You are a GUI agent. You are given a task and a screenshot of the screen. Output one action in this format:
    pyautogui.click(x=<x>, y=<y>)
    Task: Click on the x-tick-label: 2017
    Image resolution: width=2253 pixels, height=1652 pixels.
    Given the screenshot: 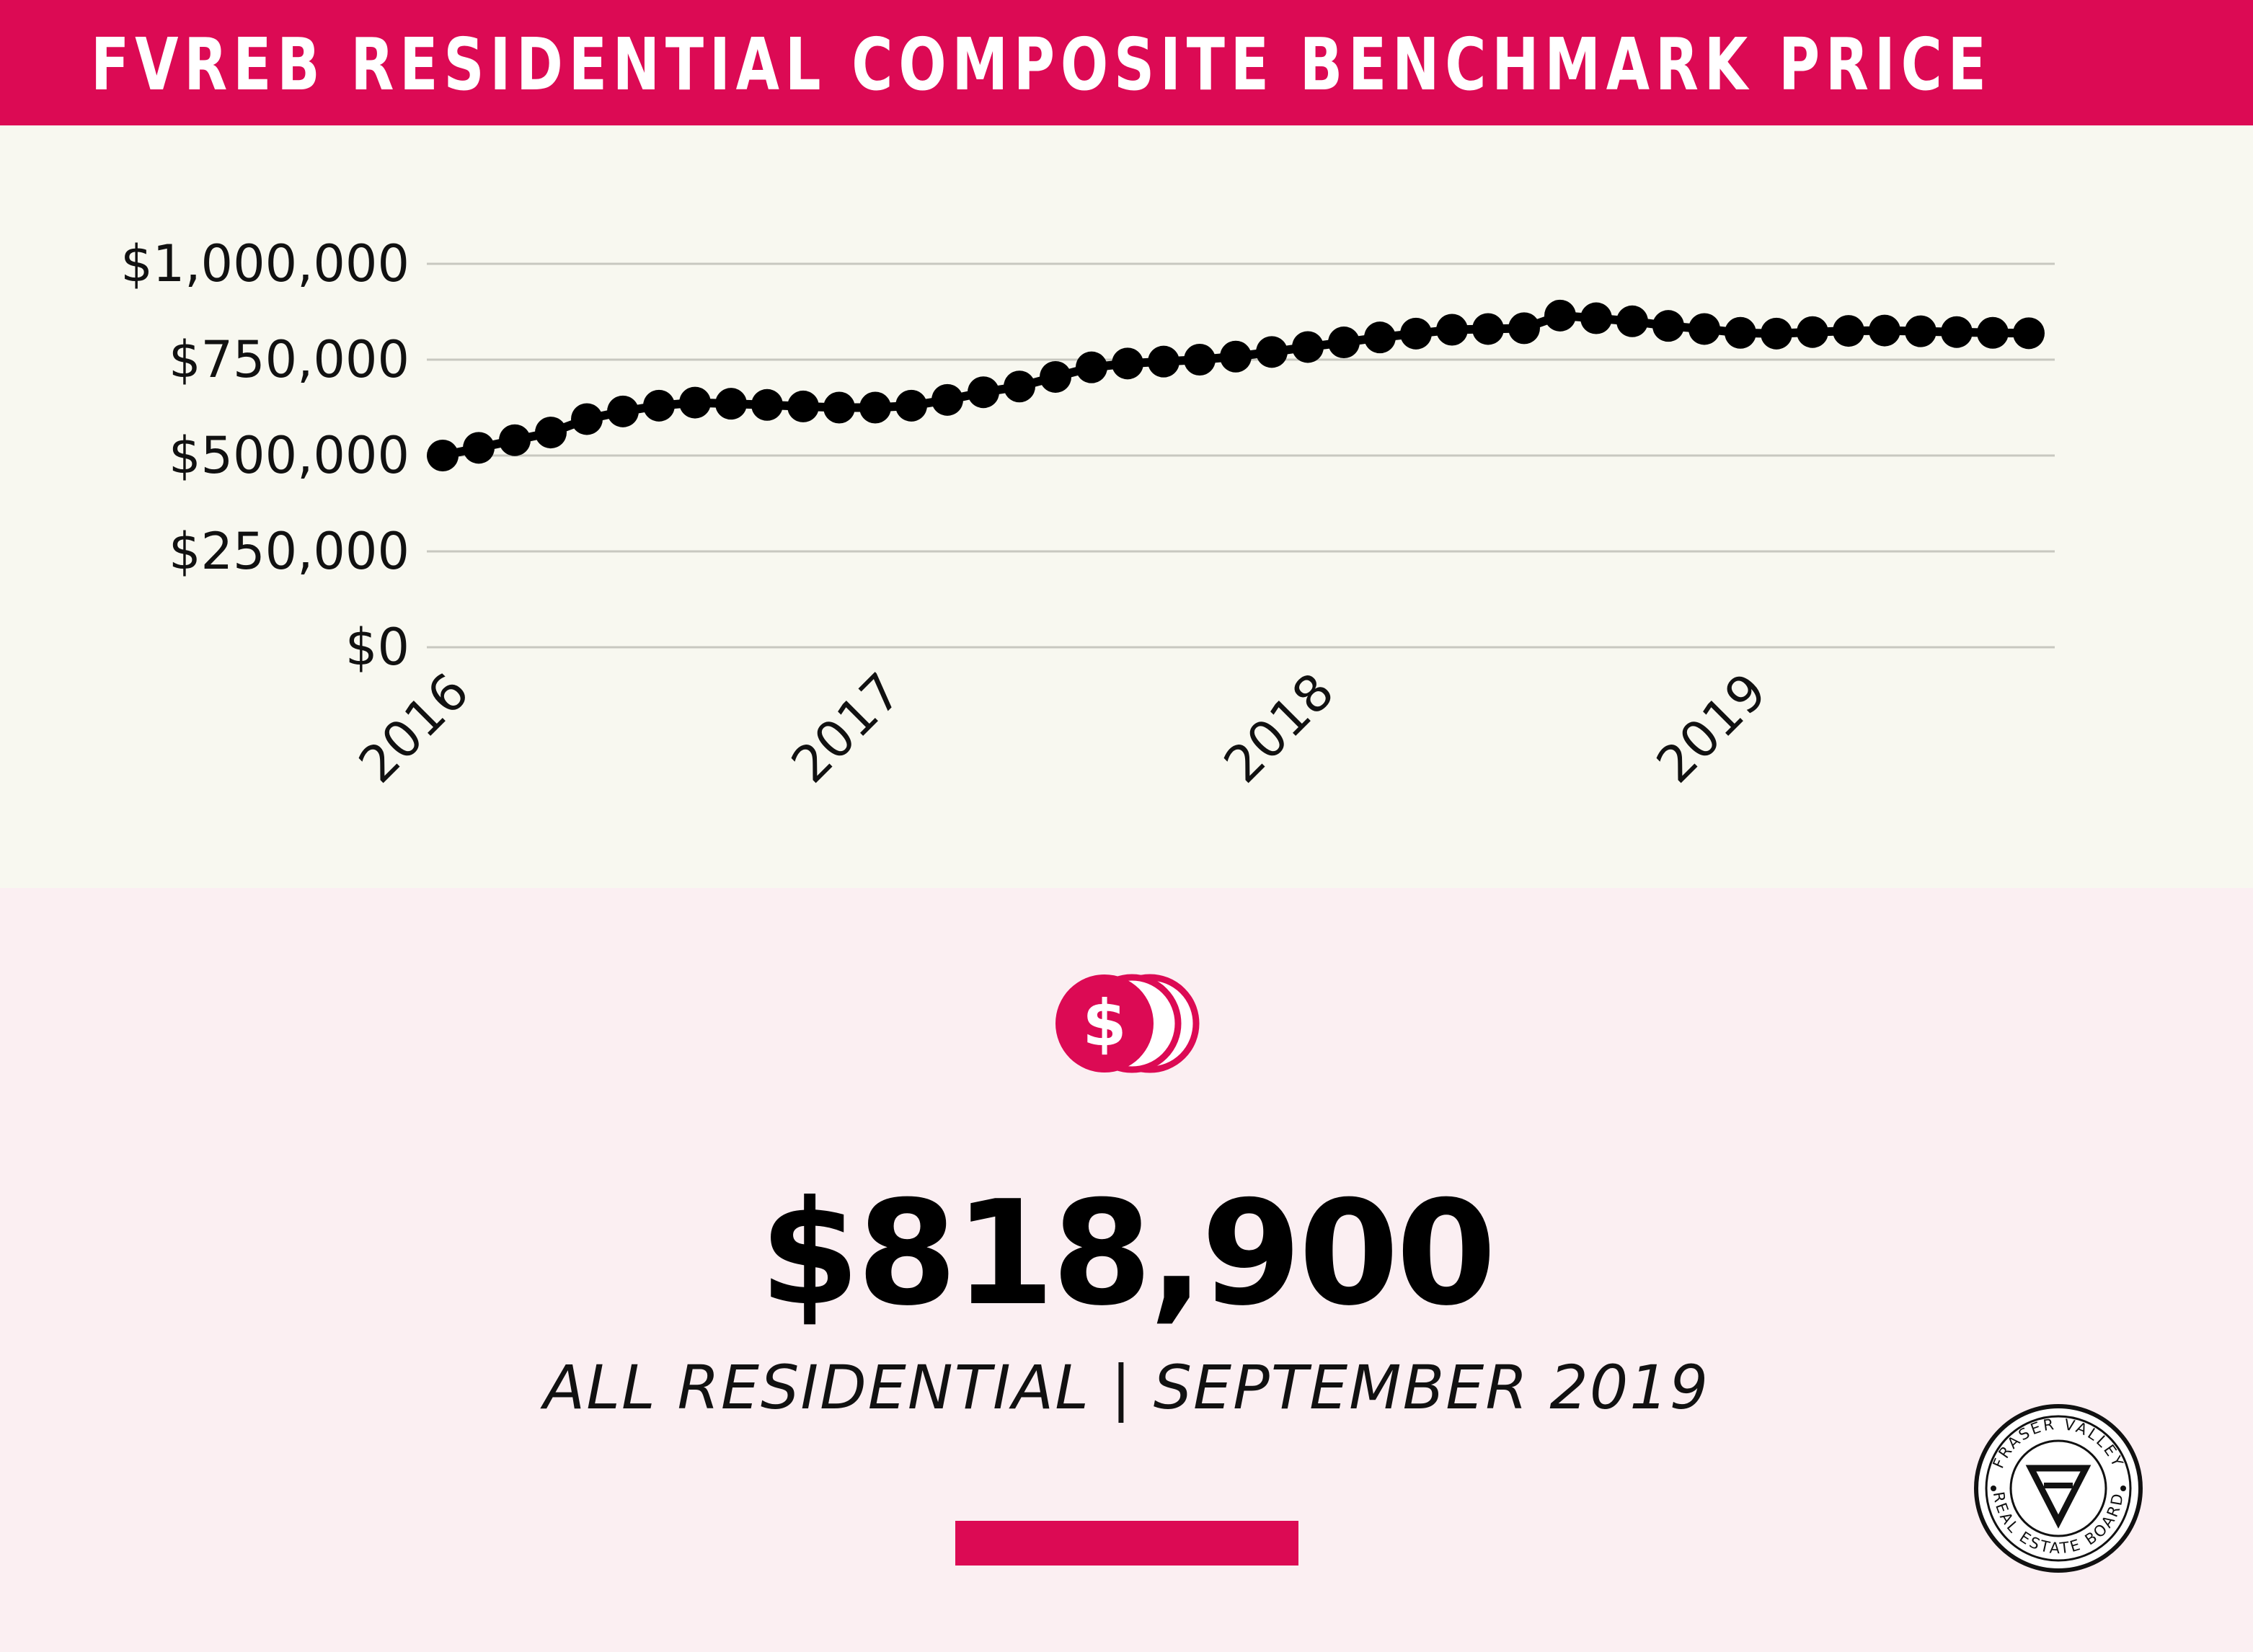 What is the action you would take?
    pyautogui.click(x=847, y=728)
    